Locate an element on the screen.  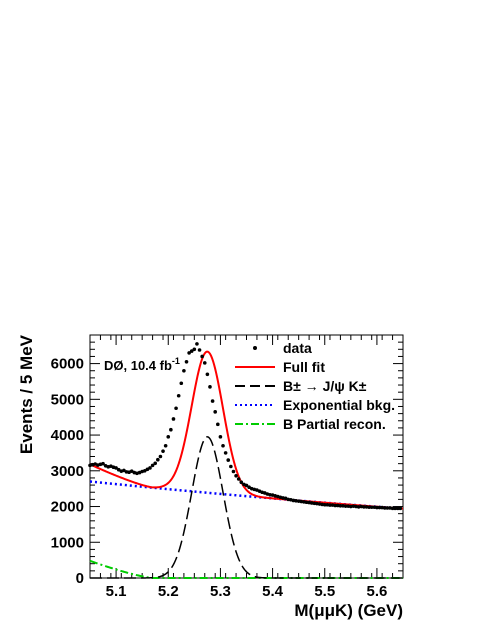
y-tick-label: 1000 is located at coordinates (67, 542).